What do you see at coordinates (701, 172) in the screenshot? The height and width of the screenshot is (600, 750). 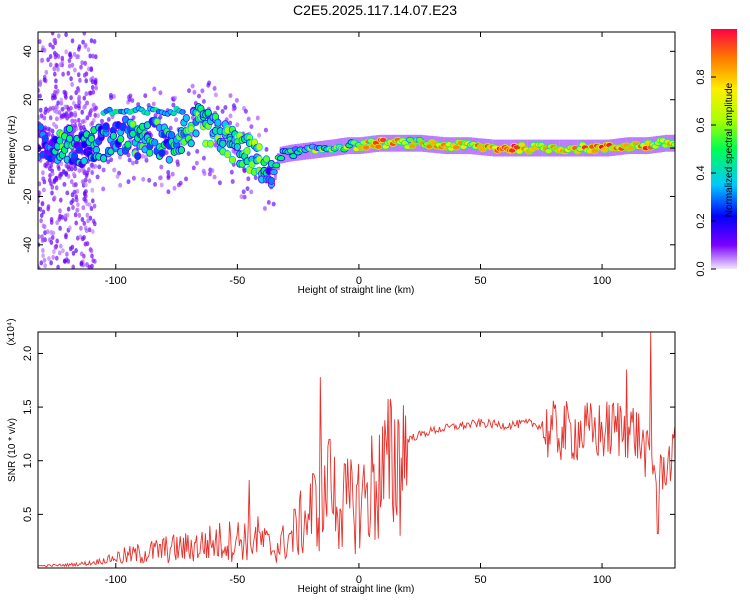 I see `colorbar-tick-label: 0.4` at bounding box center [701, 172].